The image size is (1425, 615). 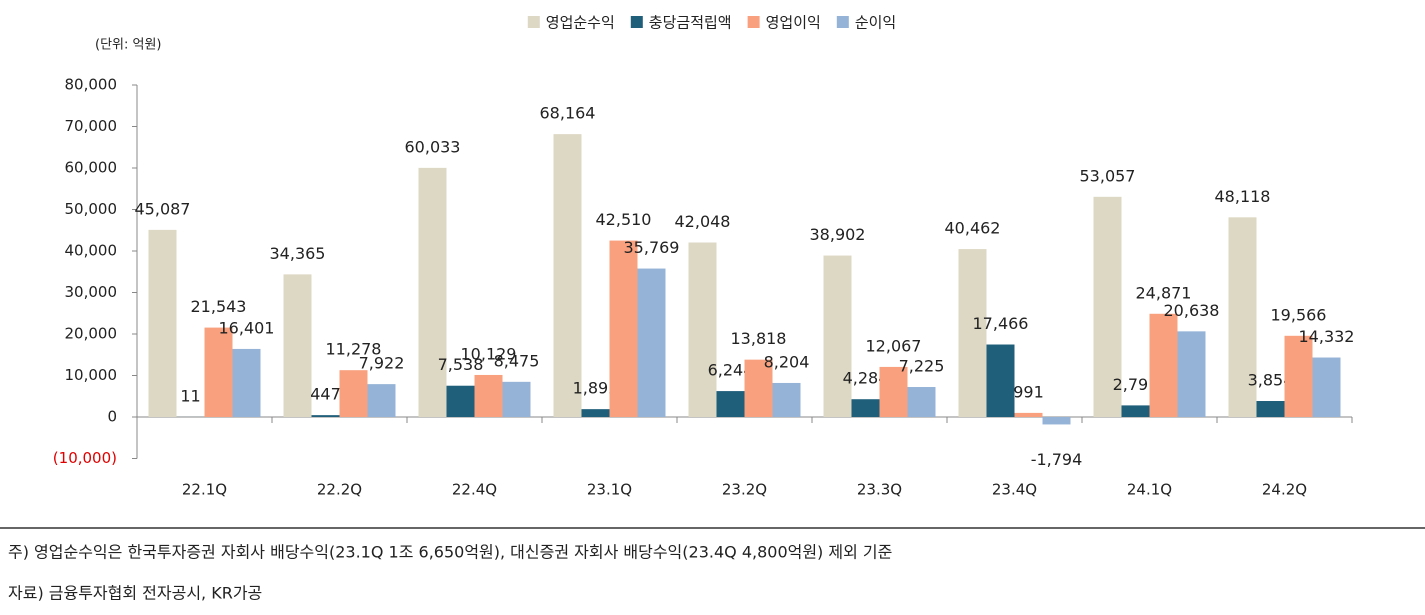 What do you see at coordinates (190, 395) in the screenshot?
I see `value-label: 11` at bounding box center [190, 395].